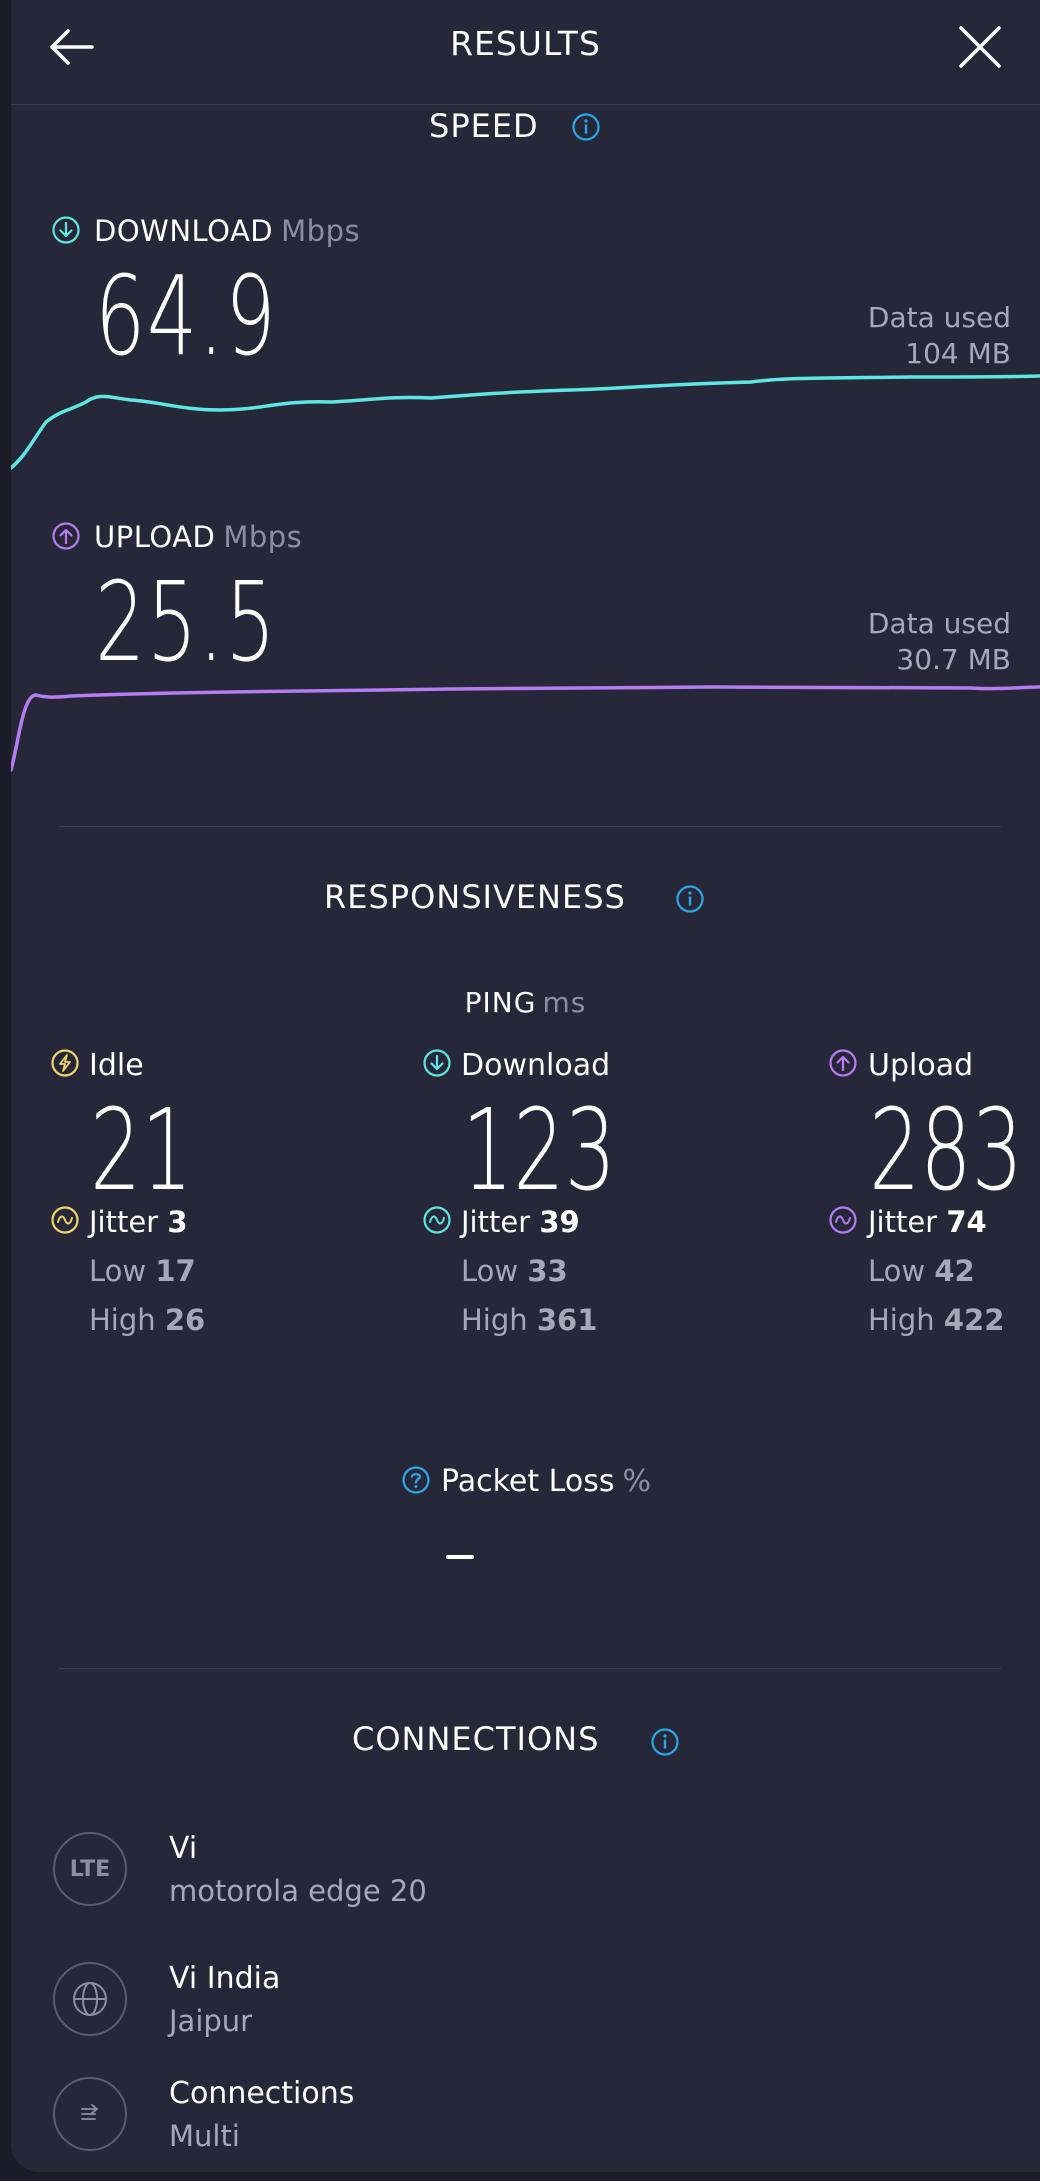 The height and width of the screenshot is (2181, 1040). Describe the element at coordinates (903, 1222) in the screenshot. I see `upload-jitter-label: Jitter` at that location.